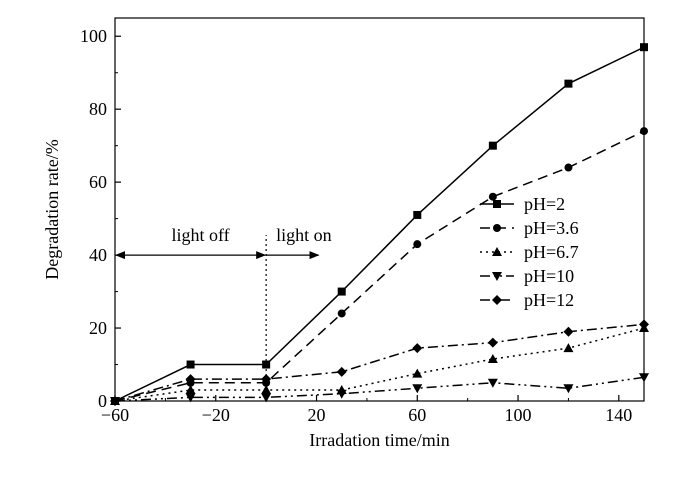 Image resolution: width=700 pixels, height=481 pixels. What do you see at coordinates (518, 415) in the screenshot?
I see `x-tick-label: 100` at bounding box center [518, 415].